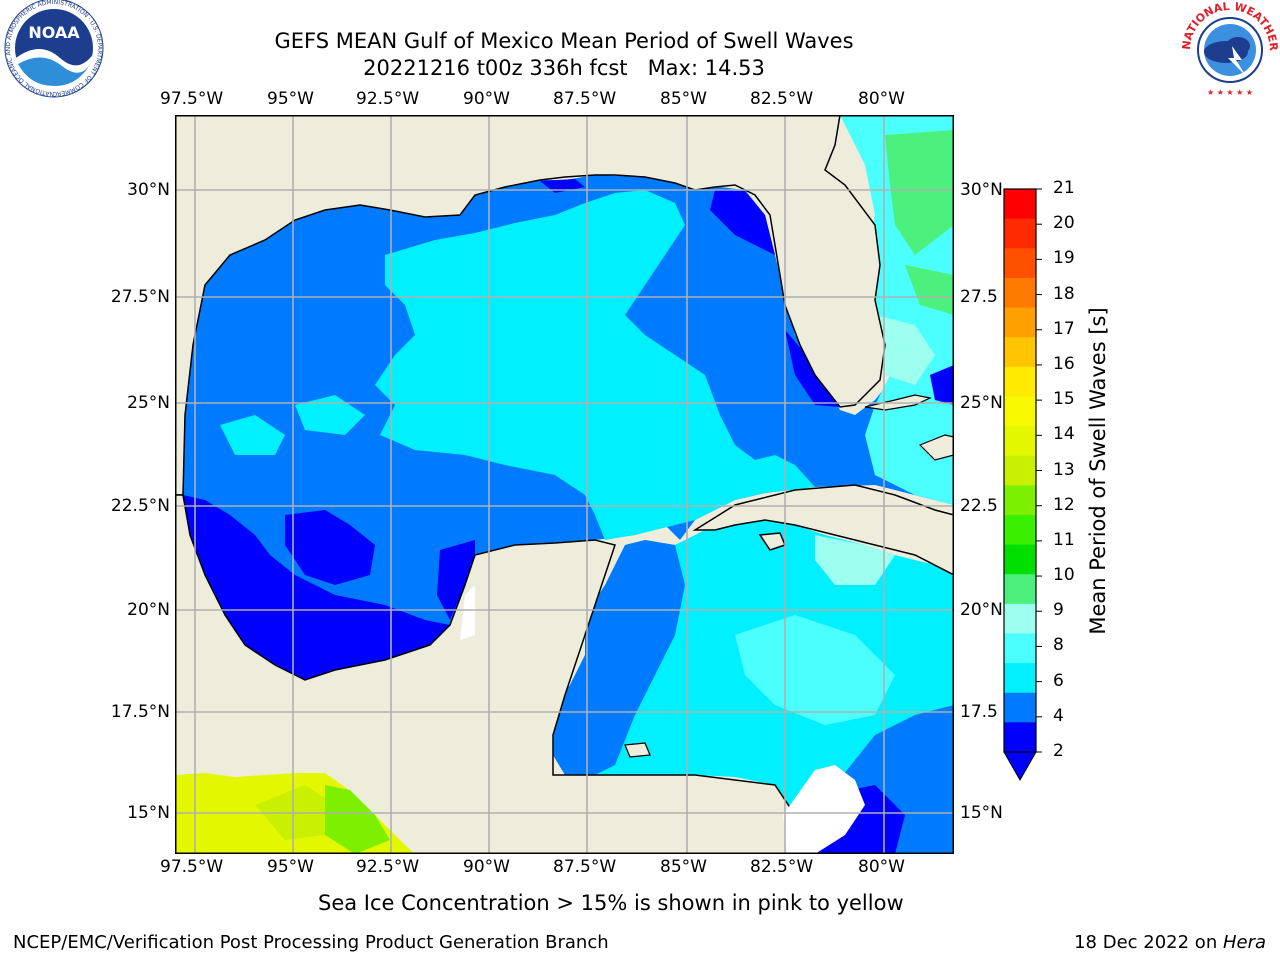  I want to click on lat-tick-left: 20°N, so click(148, 610).